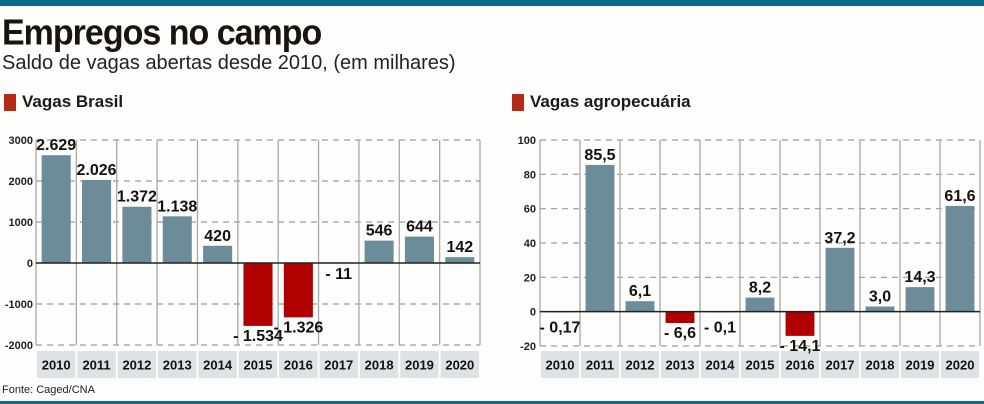 The image size is (984, 404). What do you see at coordinates (492, 402) in the screenshot?
I see `bottom-accent-bar` at bounding box center [492, 402].